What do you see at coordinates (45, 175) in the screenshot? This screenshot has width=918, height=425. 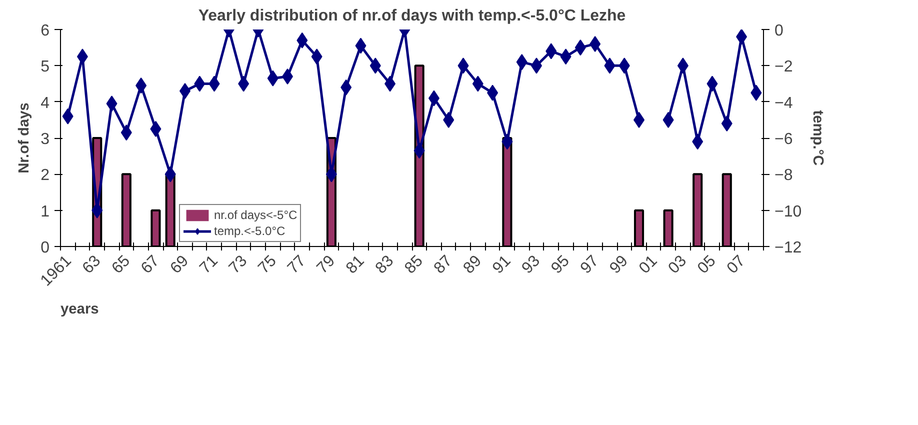 I see `y-tick-label: 2` at bounding box center [45, 175].